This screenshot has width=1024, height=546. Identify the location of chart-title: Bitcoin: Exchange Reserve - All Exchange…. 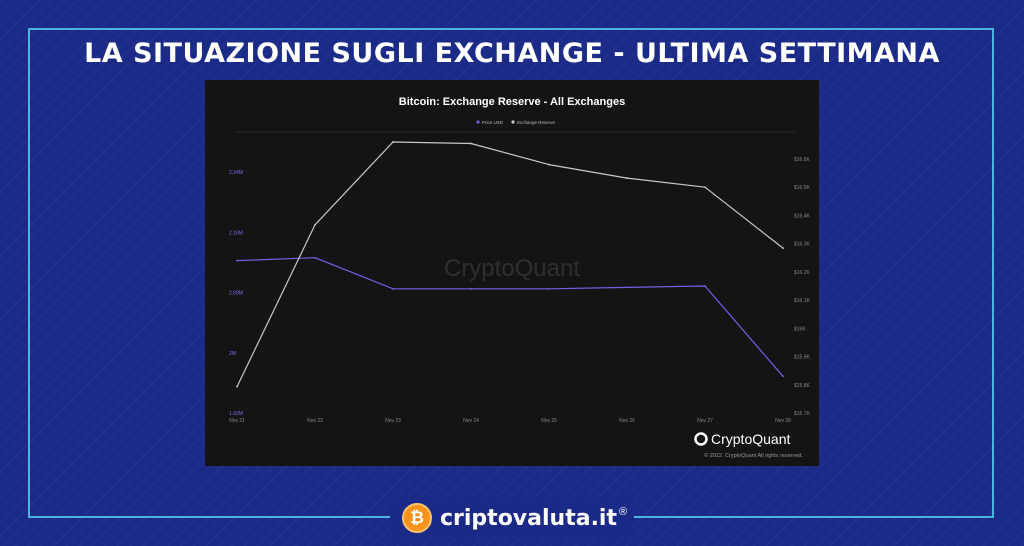
(512, 102).